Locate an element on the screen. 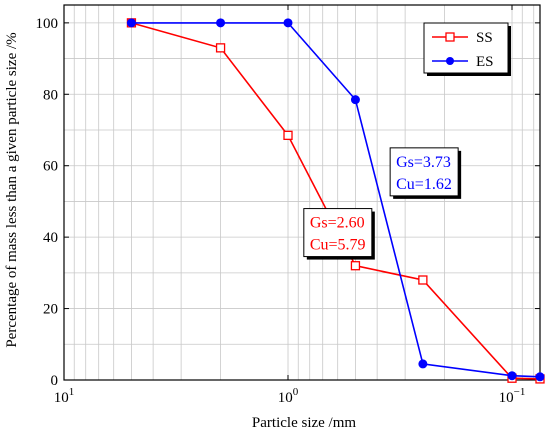 This screenshot has width=550, height=433. y-tick-label: 20 is located at coordinates (50, 310).